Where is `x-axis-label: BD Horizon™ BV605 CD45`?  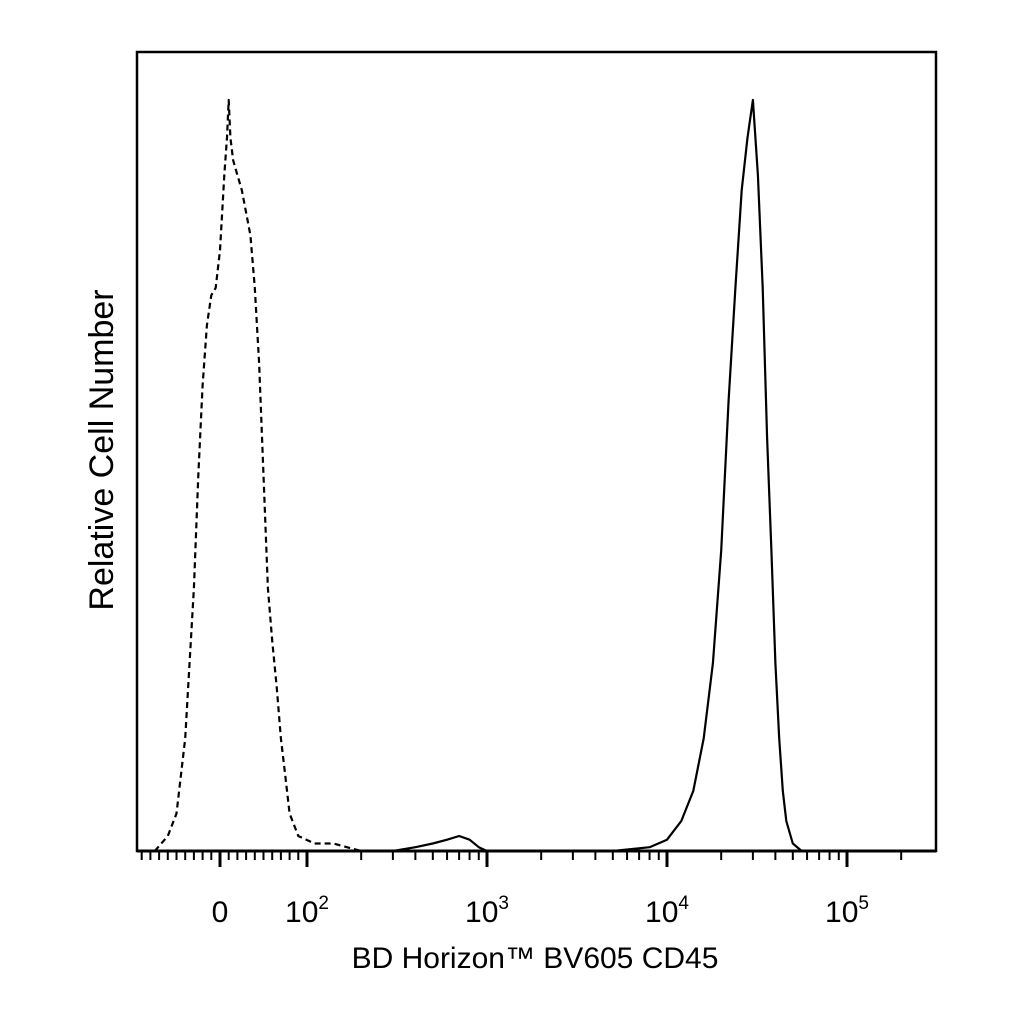 x-axis-label: BD Horizon™ BV605 CD45 is located at coordinates (535, 958).